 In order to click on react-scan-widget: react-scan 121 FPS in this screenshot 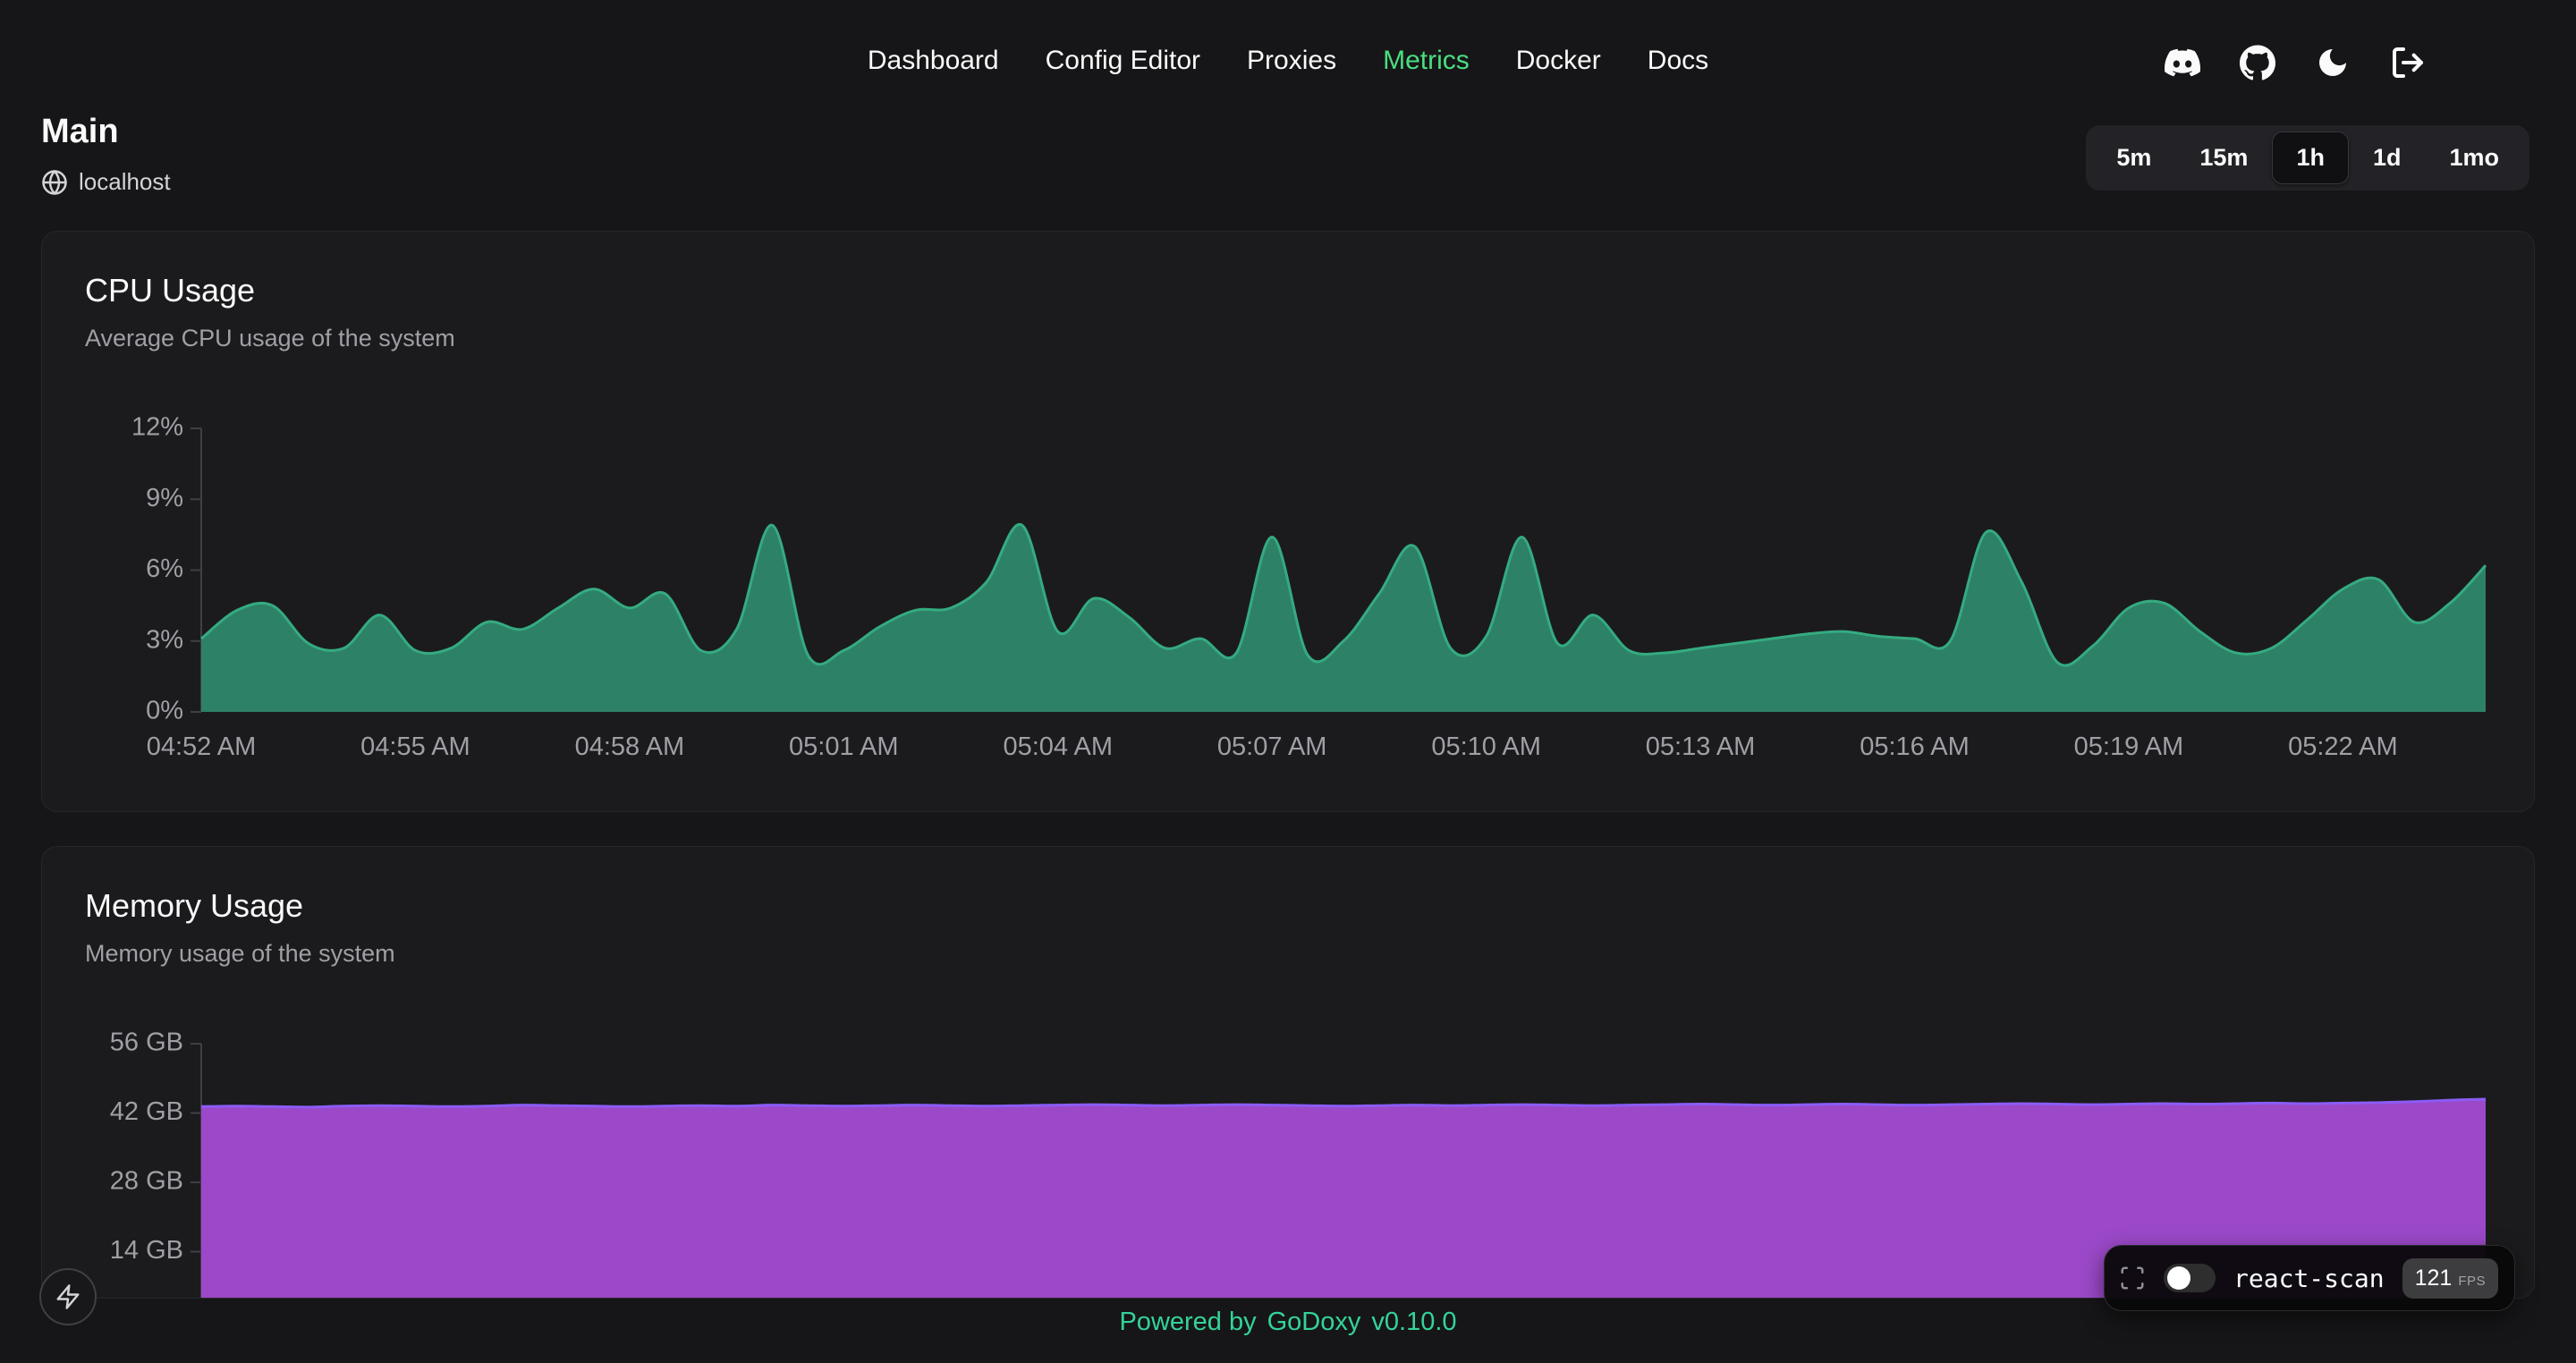, I will do `click(2309, 1278)`.